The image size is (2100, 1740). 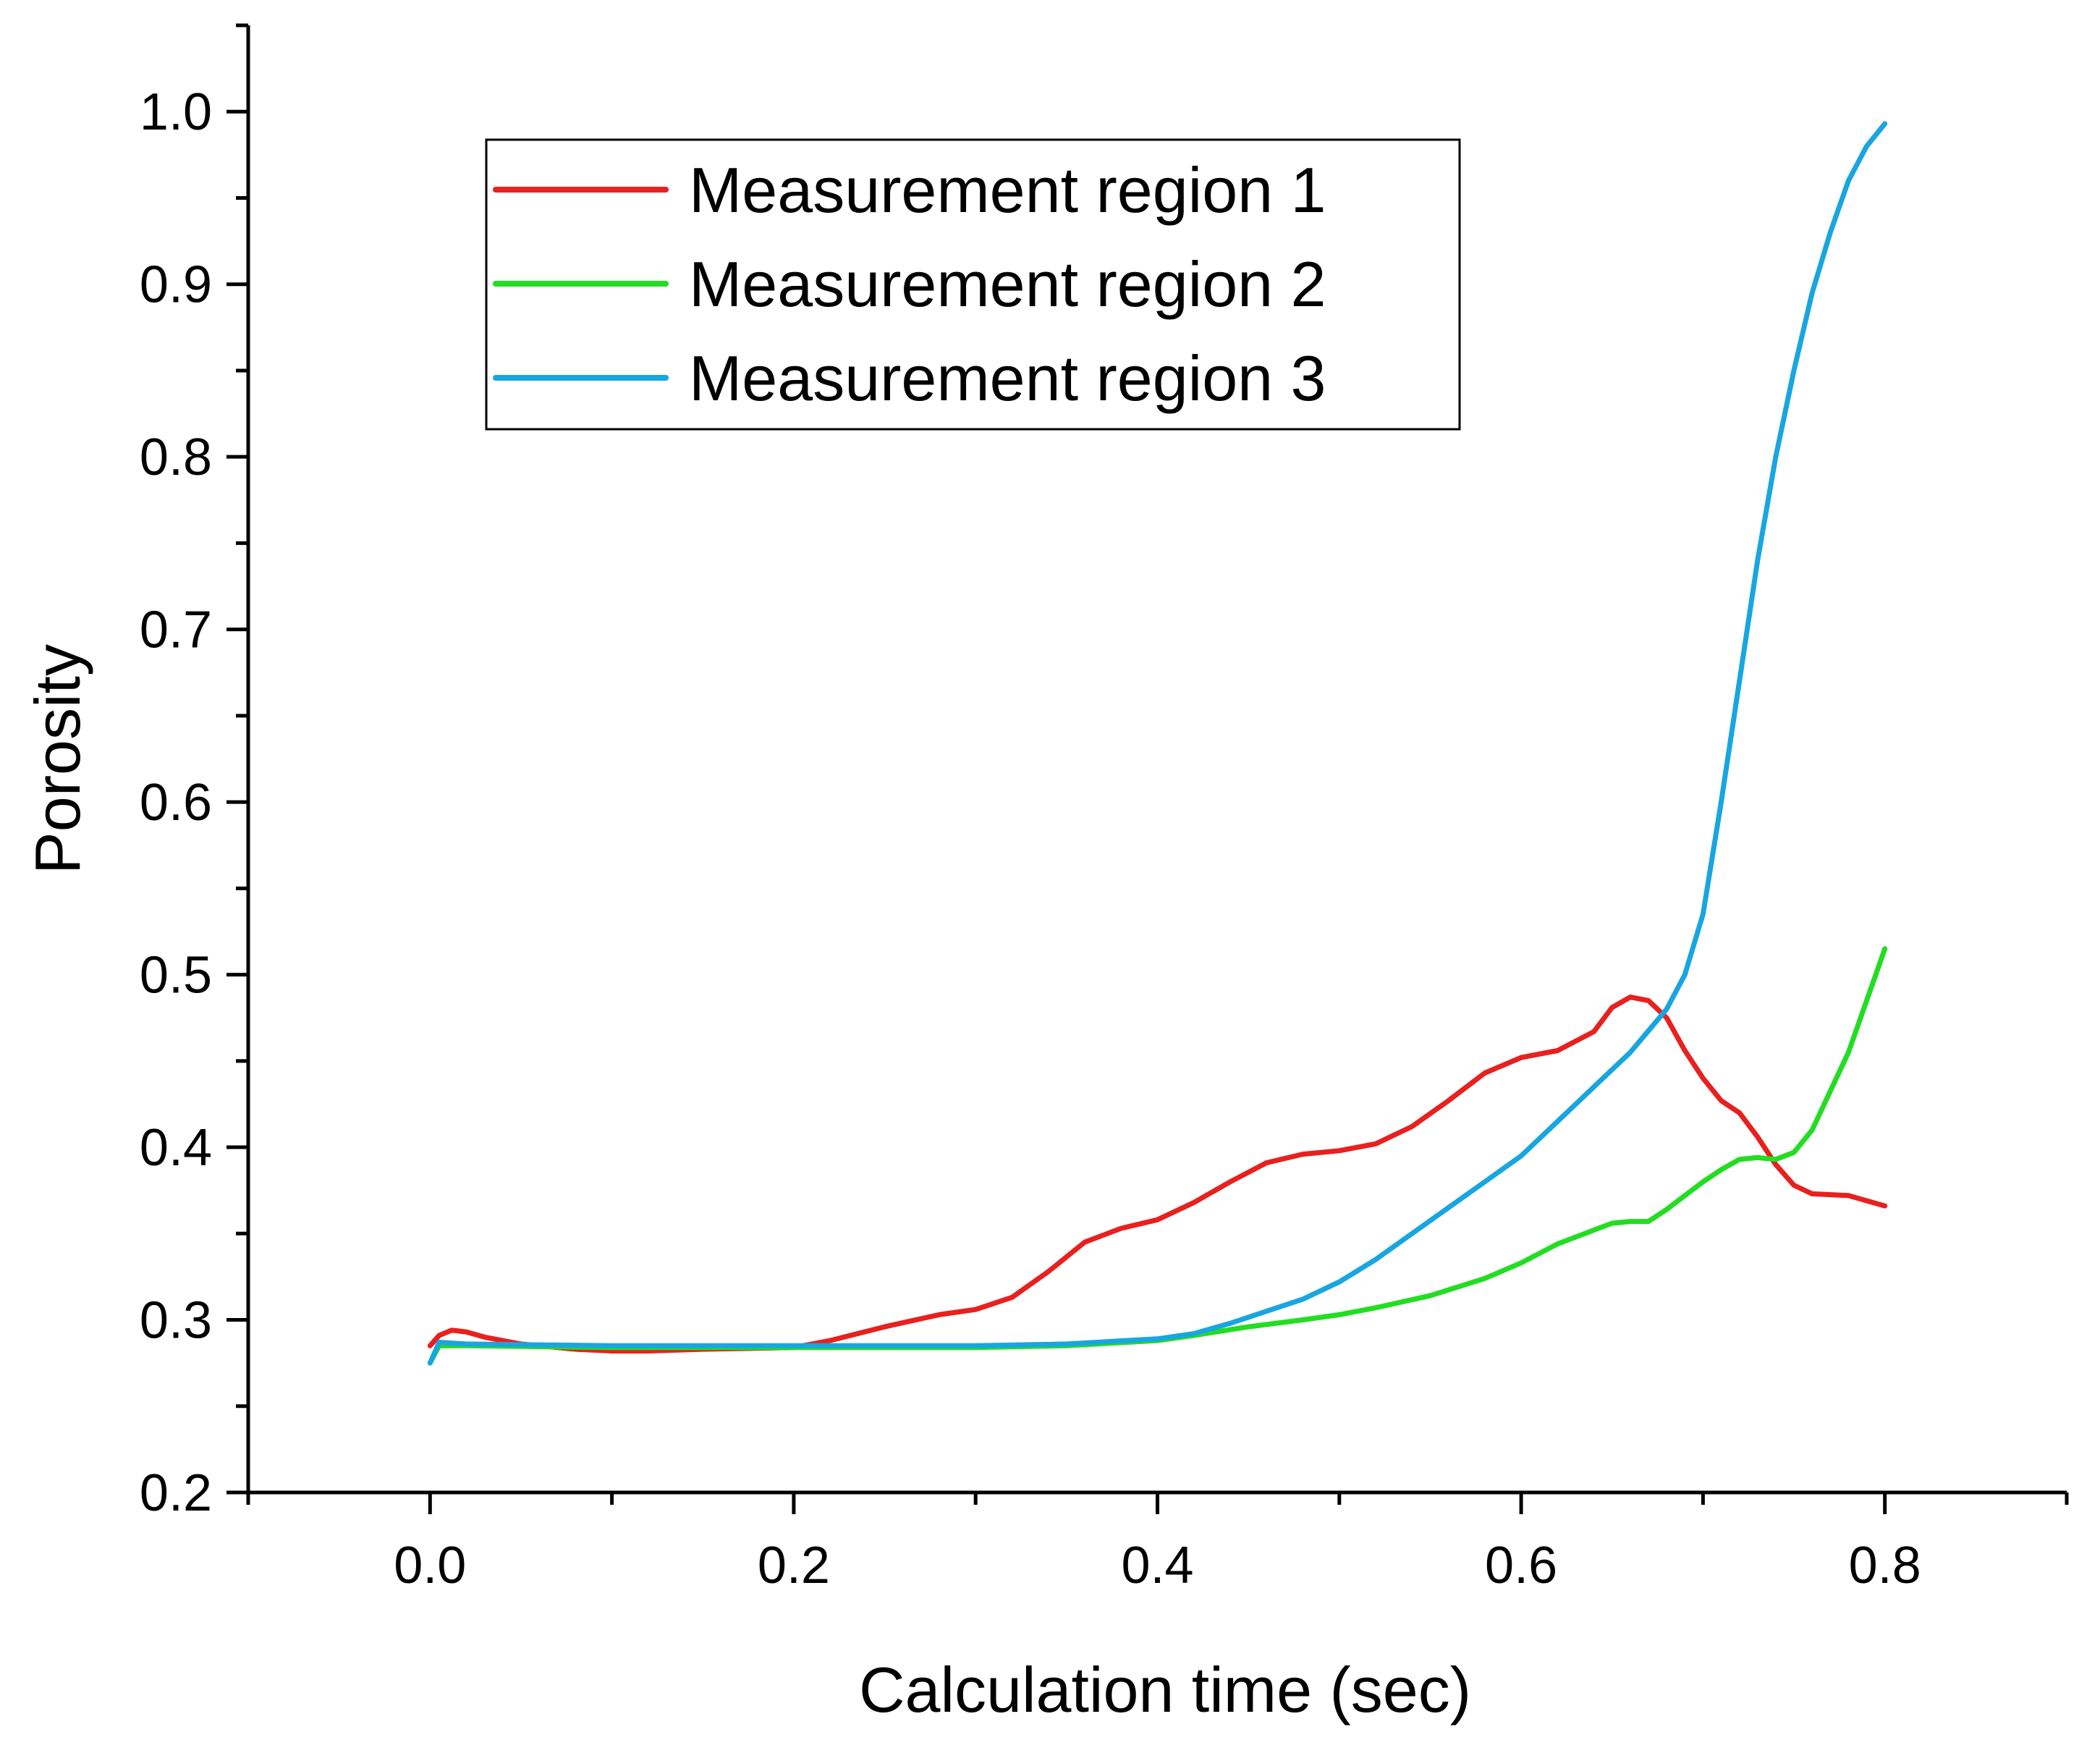 I want to click on y-ticks: 0.2 0.3 0.4 0.5 0.6 0.7 0.8 0.9 1.0, so click(x=194, y=772).